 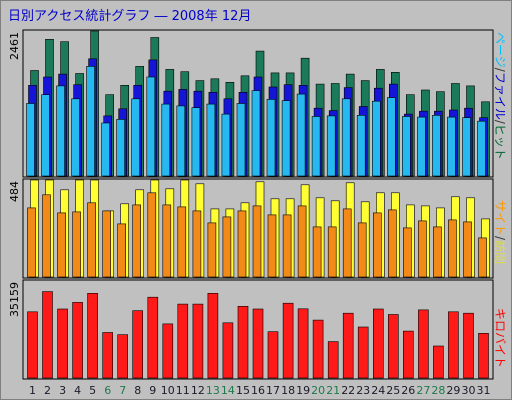 What do you see at coordinates (62, 390) in the screenshot?
I see `day-label-3: 3` at bounding box center [62, 390].